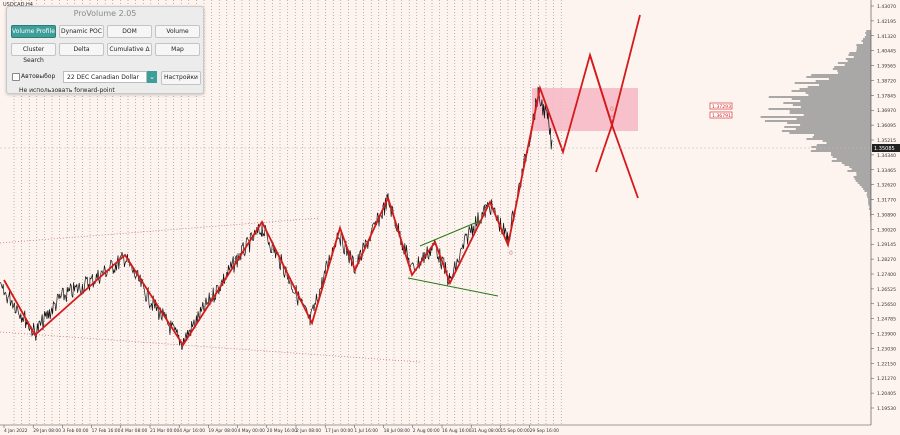 The image size is (900, 435). I want to click on price-tick-label: 1.36970, so click(886, 111).